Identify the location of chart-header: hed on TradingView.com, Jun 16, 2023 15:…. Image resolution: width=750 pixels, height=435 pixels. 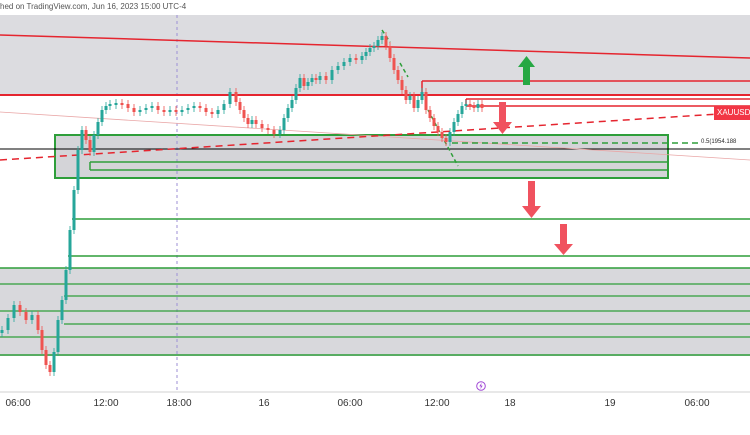
(93, 6).